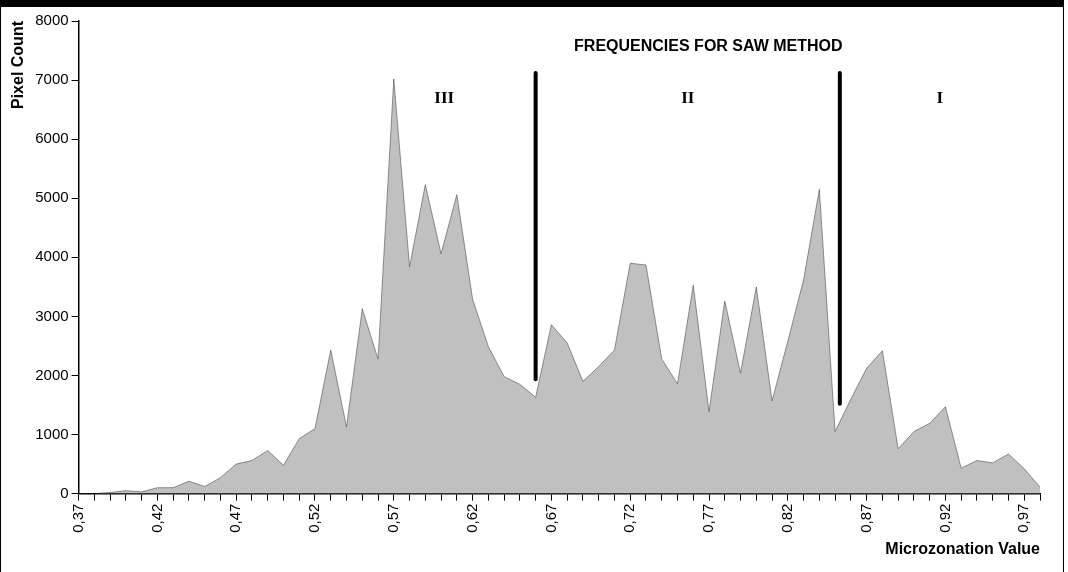 The image size is (1068, 572). What do you see at coordinates (52, 256) in the screenshot?
I see `y-tick-label: 4000` at bounding box center [52, 256].